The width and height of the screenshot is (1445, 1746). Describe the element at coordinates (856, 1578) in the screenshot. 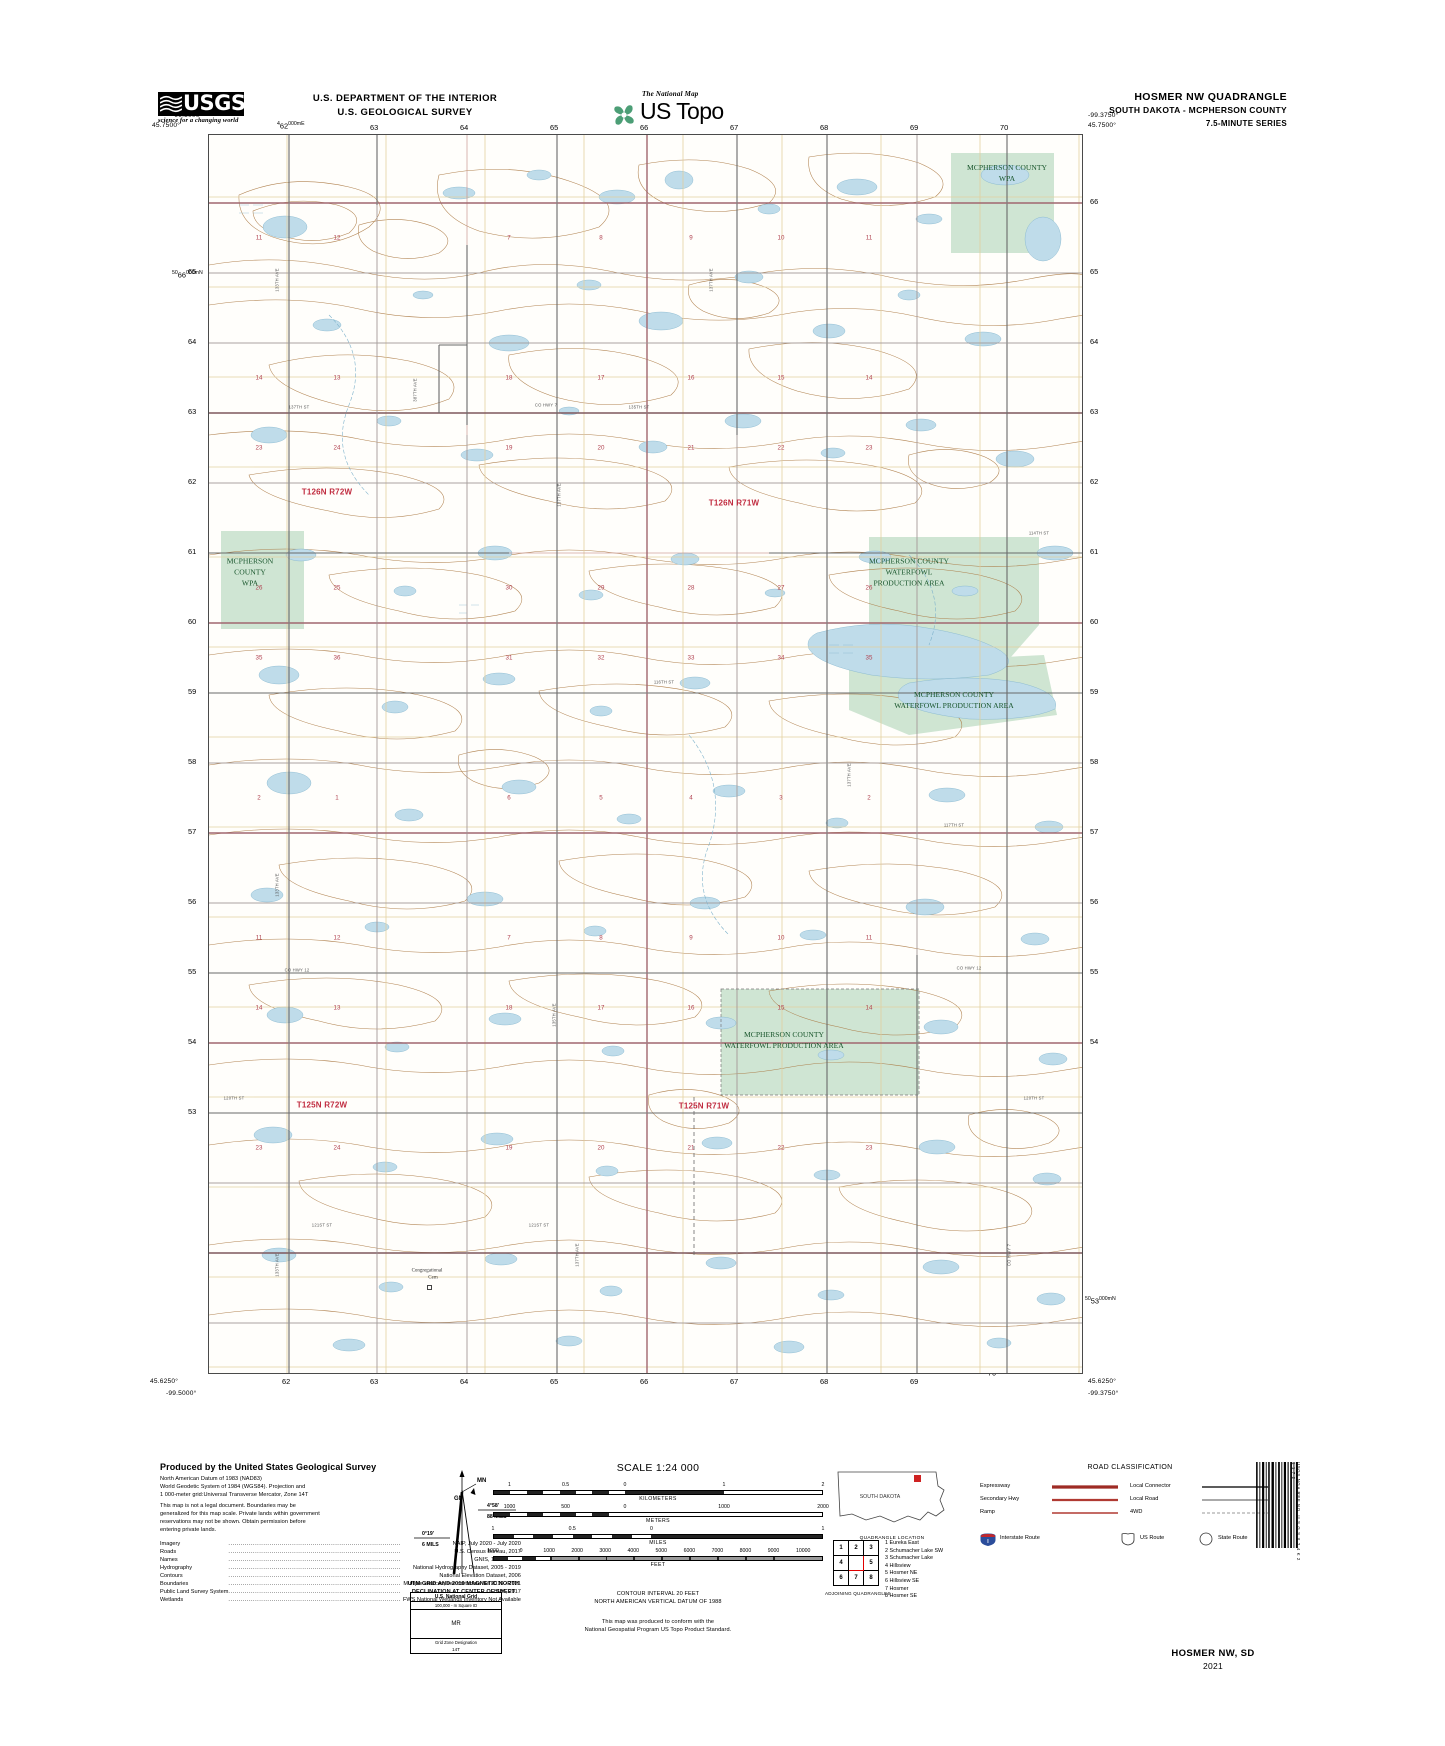

I see `adjoining-cell-7: 7` at that location.